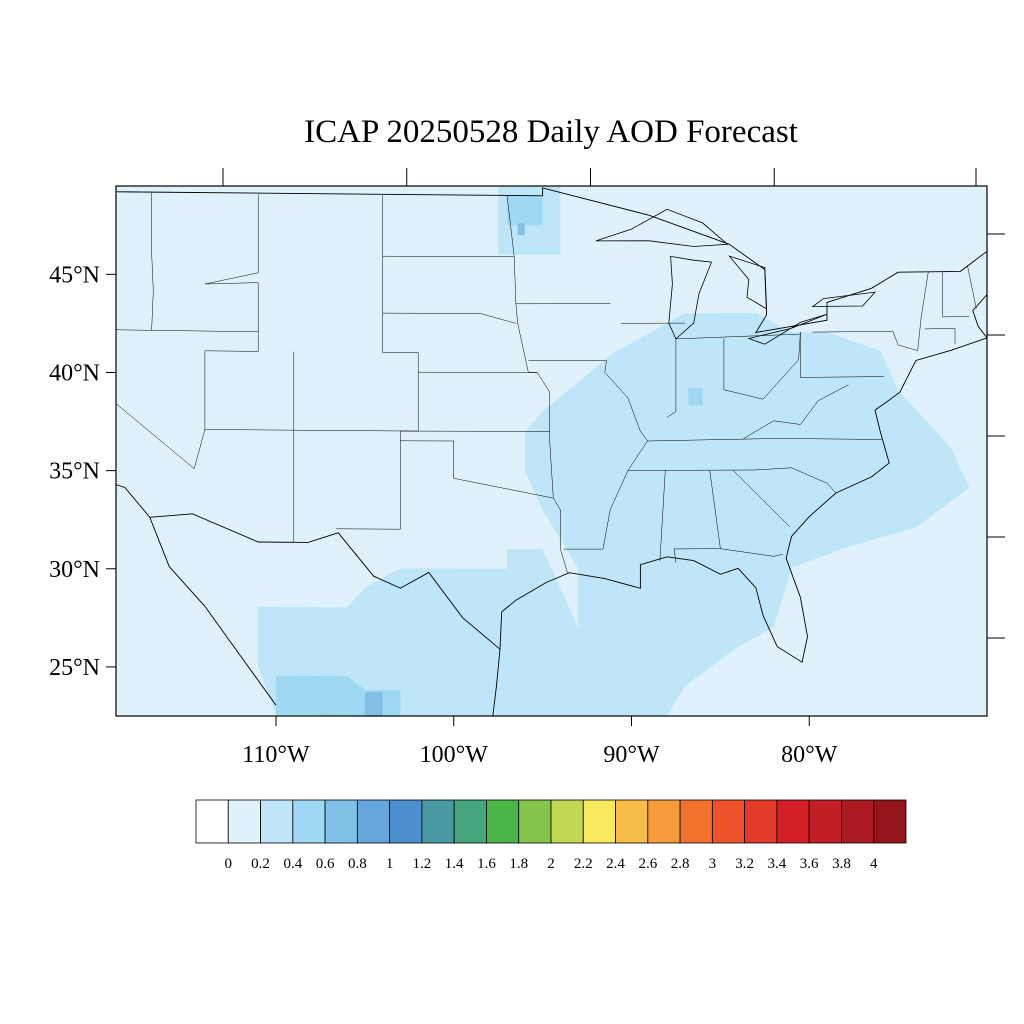  Describe the element at coordinates (809, 755) in the screenshot. I see `lon-tick-label: 80°W` at that location.